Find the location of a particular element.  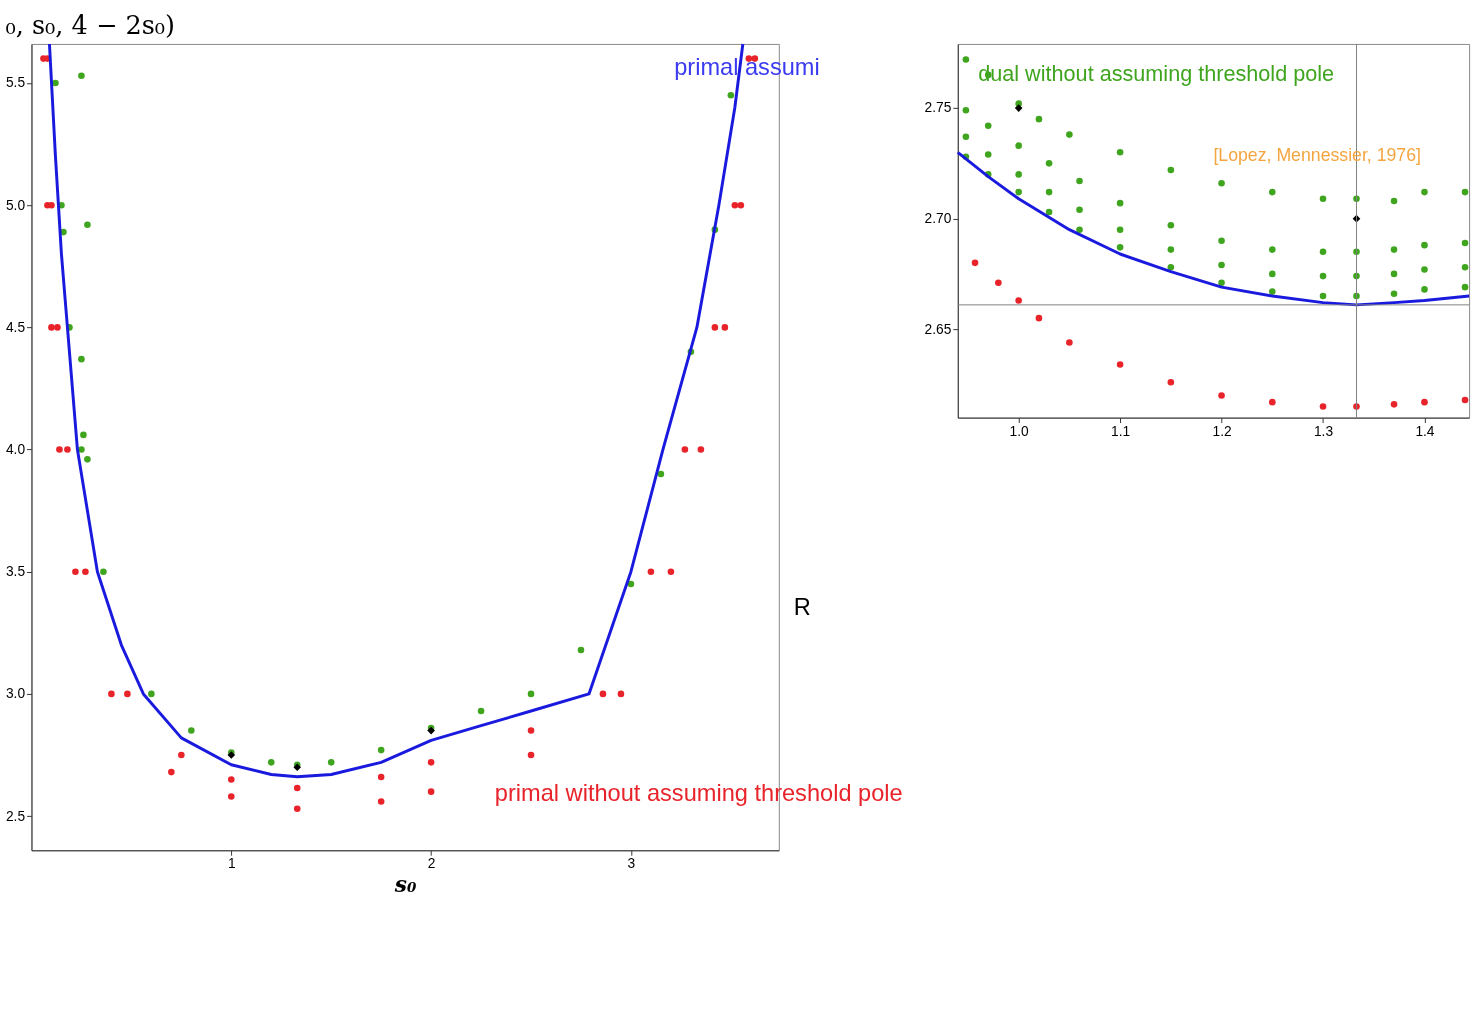

annotation: primal without assuming threshold pole is located at coordinates (698, 792).